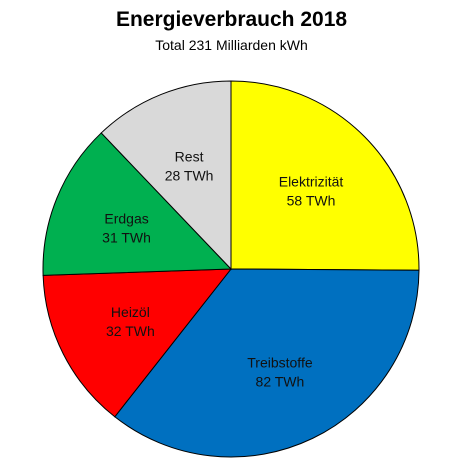 This screenshot has height=472, width=463. What do you see at coordinates (311, 201) in the screenshot?
I see `slice-value-label-0: 58 TWh` at bounding box center [311, 201].